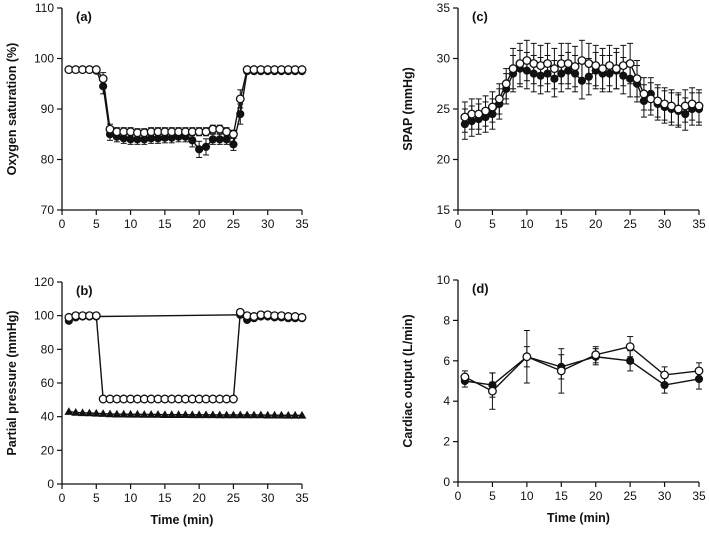 The width and height of the screenshot is (709, 536). What do you see at coordinates (480, 16) in the screenshot?
I see `panel-label: (c)` at bounding box center [480, 16].